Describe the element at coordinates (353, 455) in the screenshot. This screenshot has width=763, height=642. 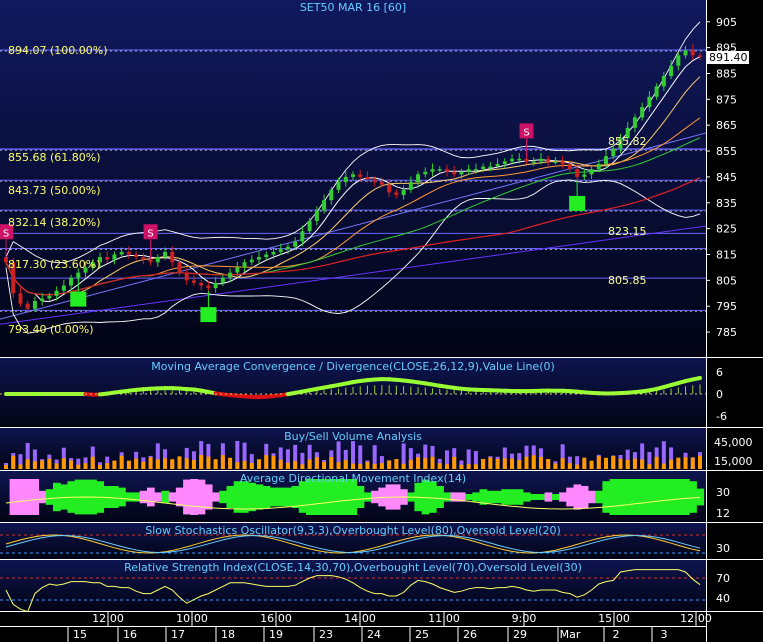
I see `volume-bars` at that location.